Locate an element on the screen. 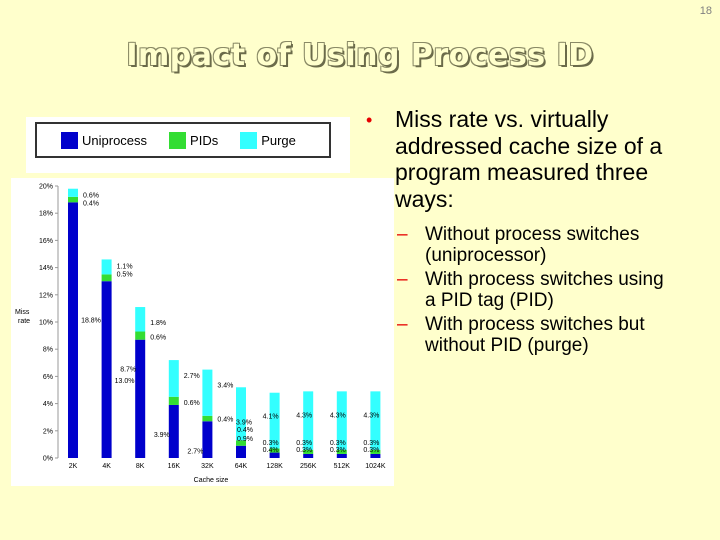  x-tick-label: 256K is located at coordinates (308, 466).